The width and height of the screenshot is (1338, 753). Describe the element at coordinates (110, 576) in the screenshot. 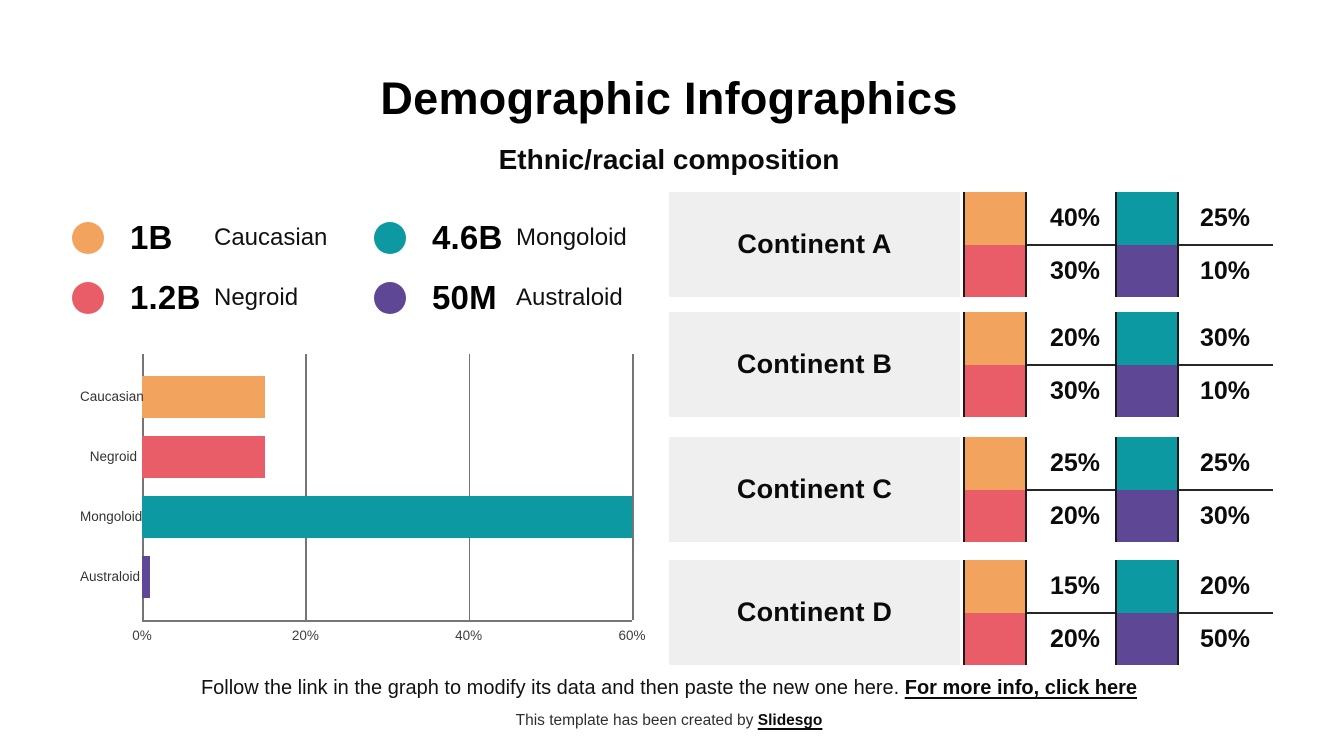

I see `category-label: Australoid` at that location.